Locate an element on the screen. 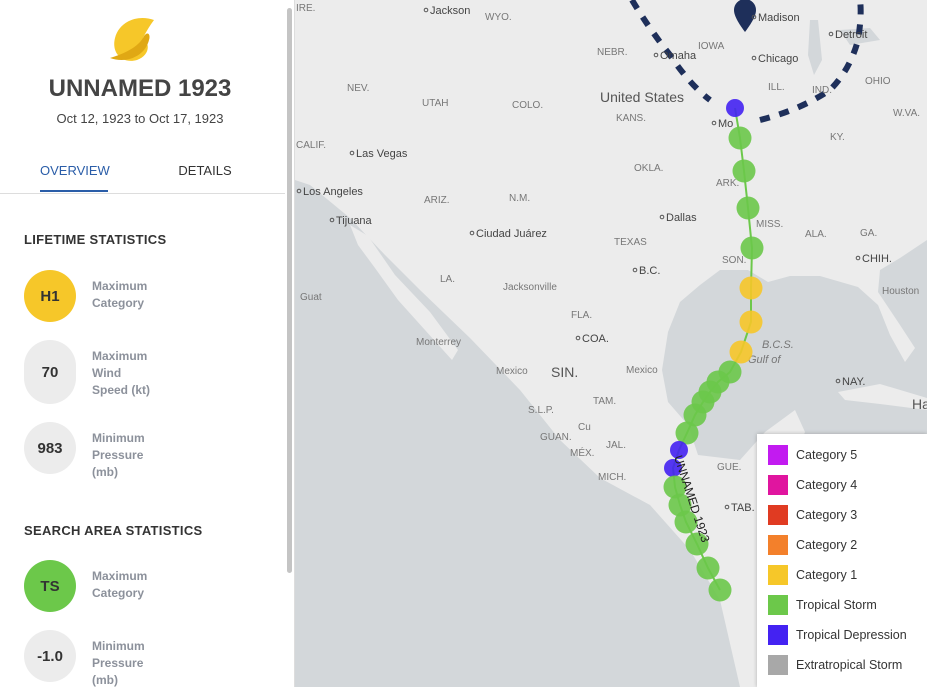  map-label: MÉX. is located at coordinates (582, 452).